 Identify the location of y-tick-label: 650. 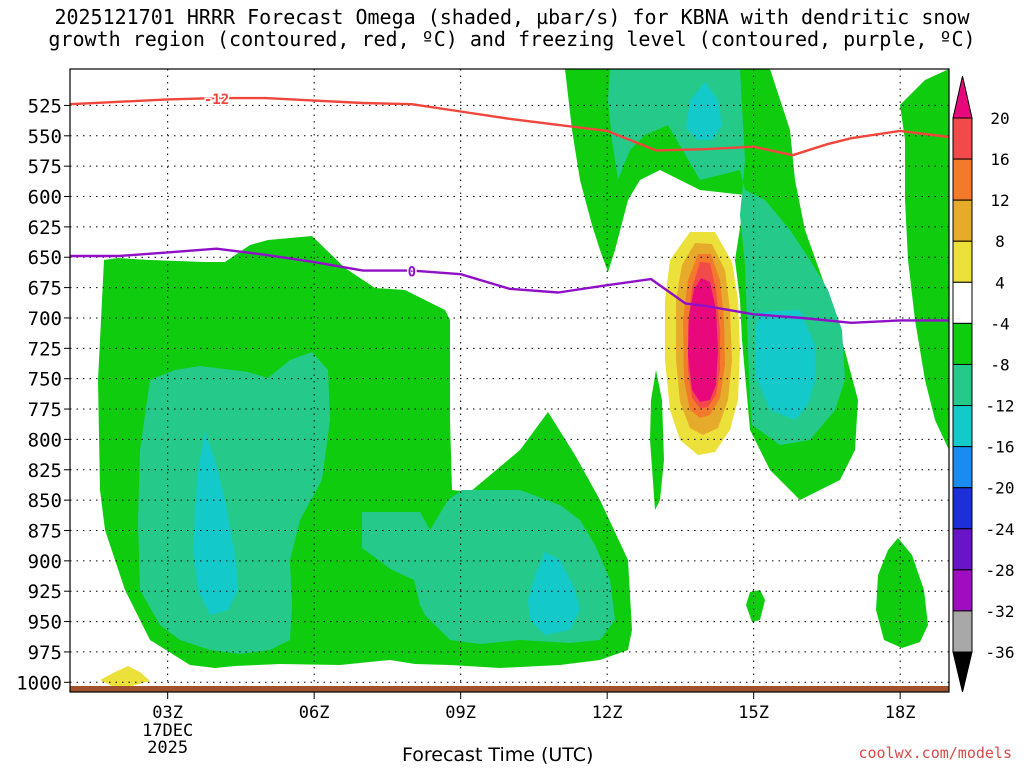
(45, 258).